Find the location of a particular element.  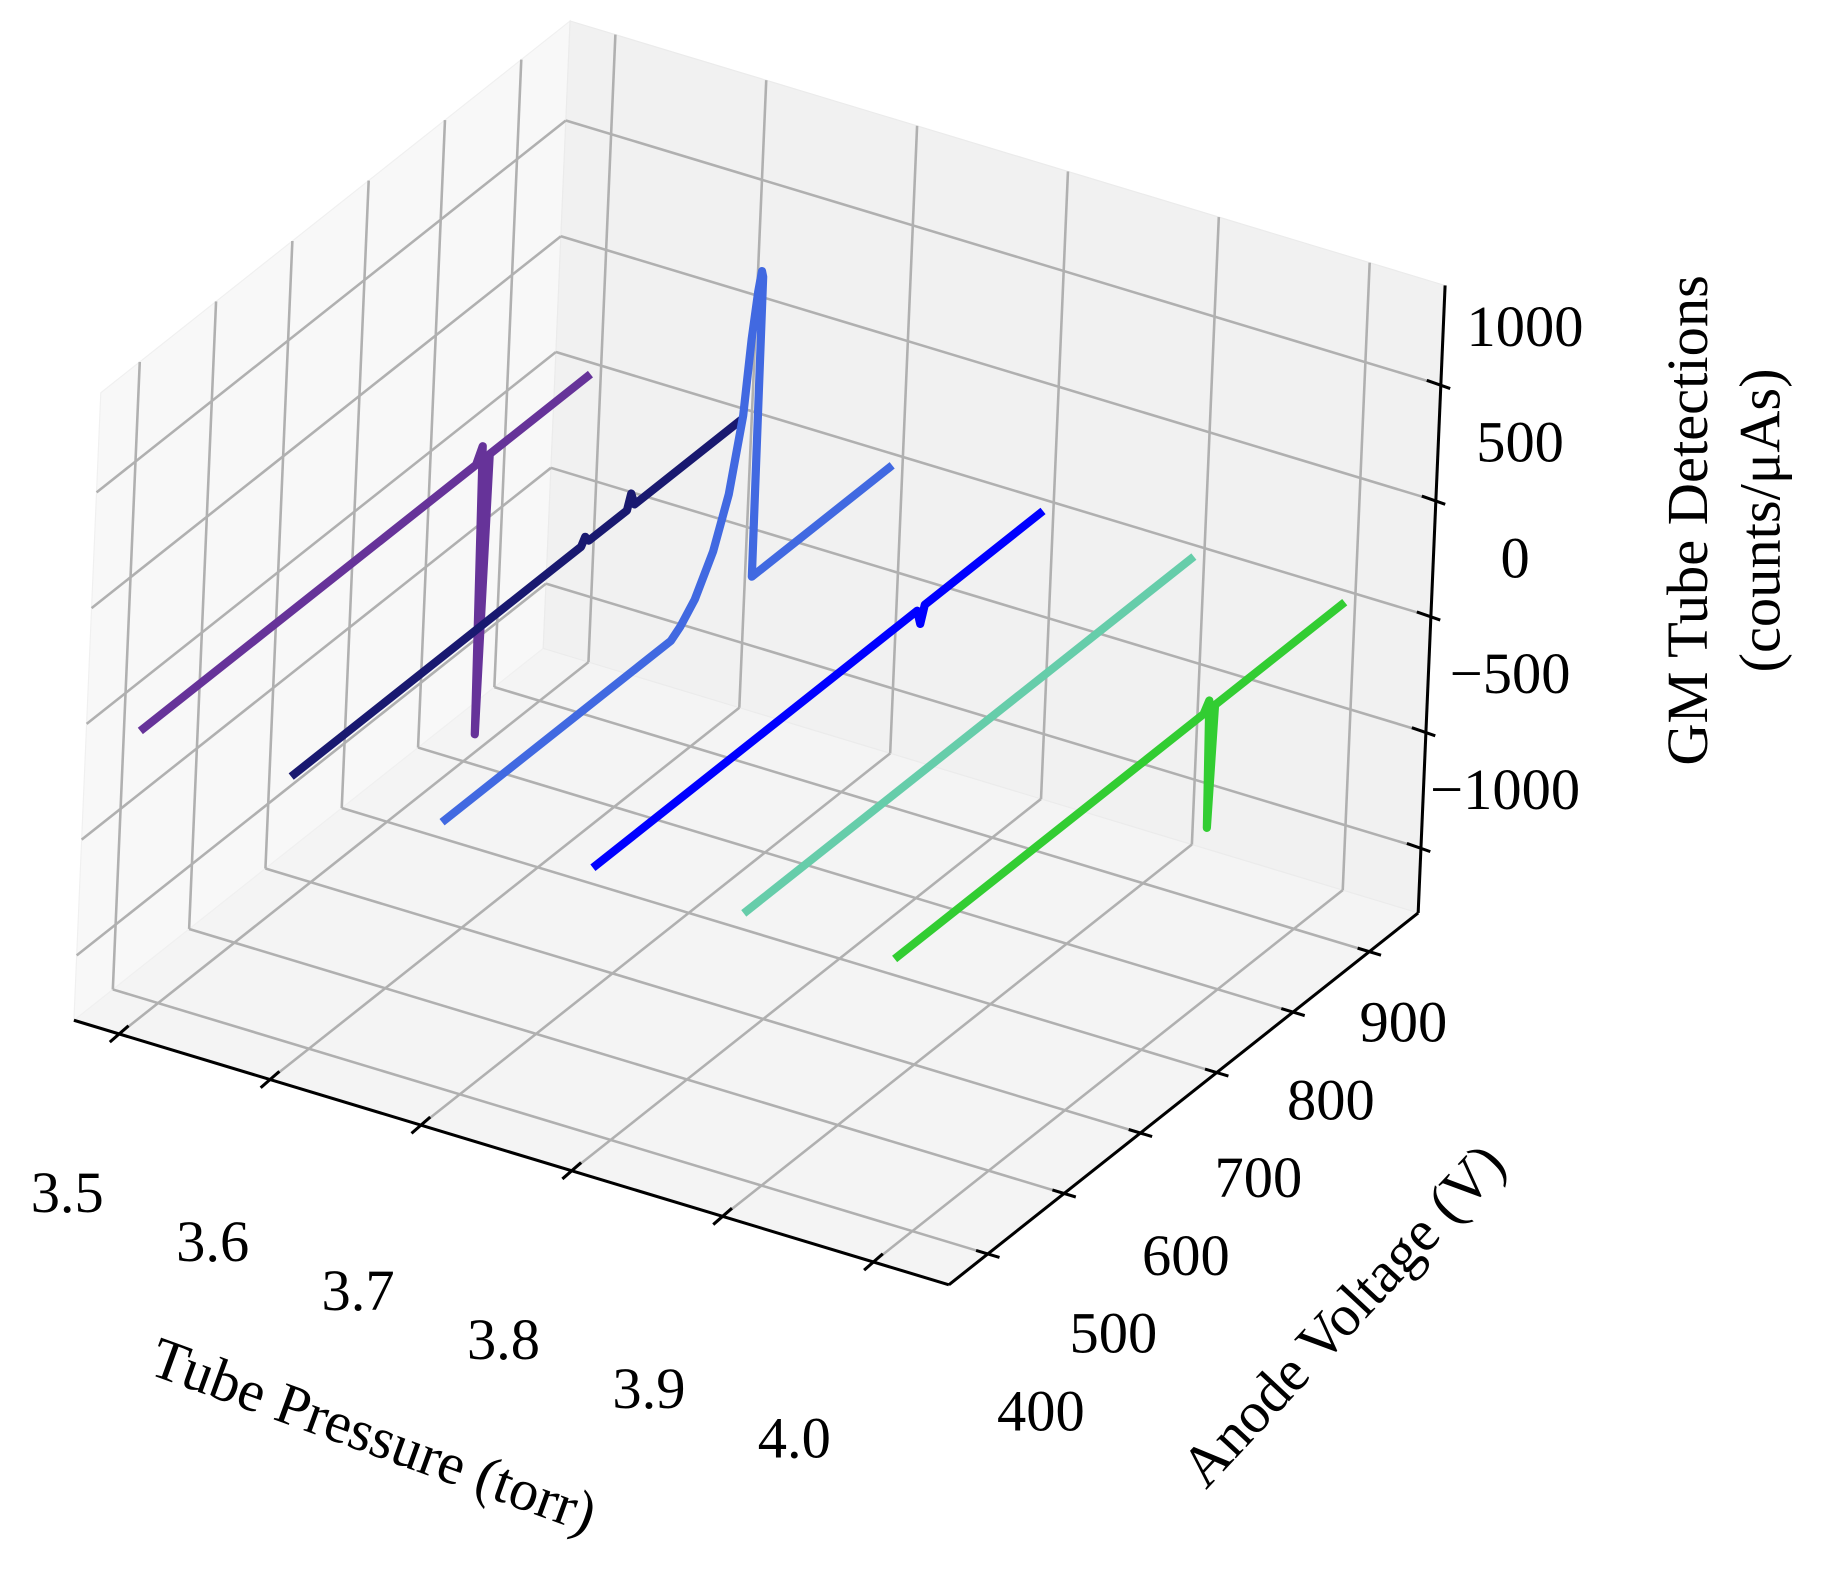

z-axis is located at coordinates (1431, 599).